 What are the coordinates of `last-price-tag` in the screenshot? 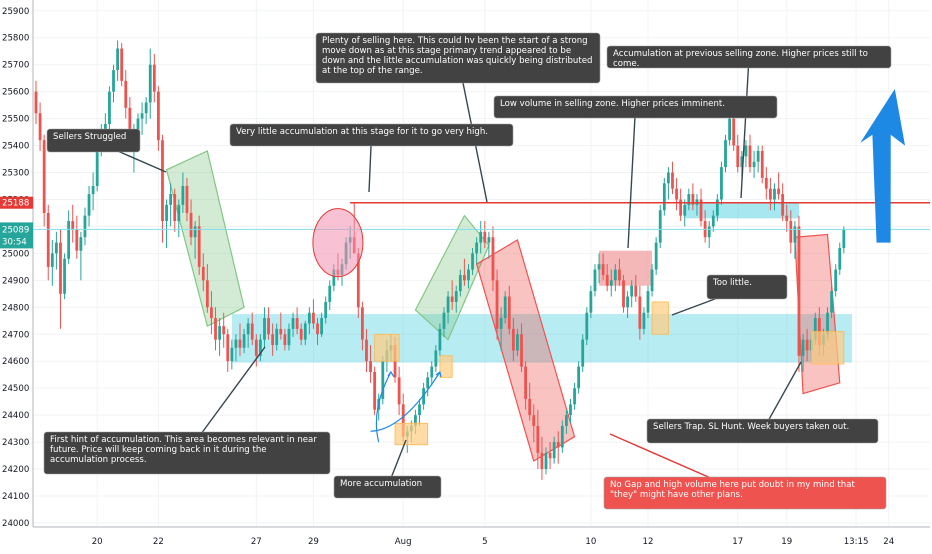 It's located at (16, 235).